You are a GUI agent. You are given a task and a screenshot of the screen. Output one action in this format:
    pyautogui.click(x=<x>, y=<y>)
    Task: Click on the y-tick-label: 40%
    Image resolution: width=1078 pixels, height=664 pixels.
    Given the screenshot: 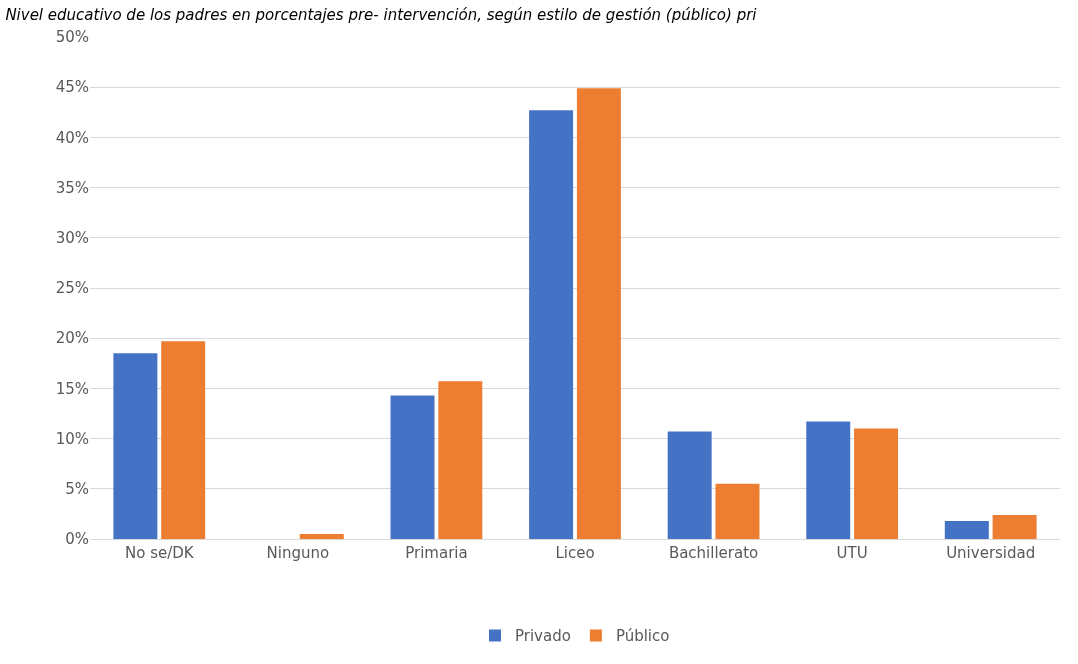 What is the action you would take?
    pyautogui.click(x=72, y=137)
    